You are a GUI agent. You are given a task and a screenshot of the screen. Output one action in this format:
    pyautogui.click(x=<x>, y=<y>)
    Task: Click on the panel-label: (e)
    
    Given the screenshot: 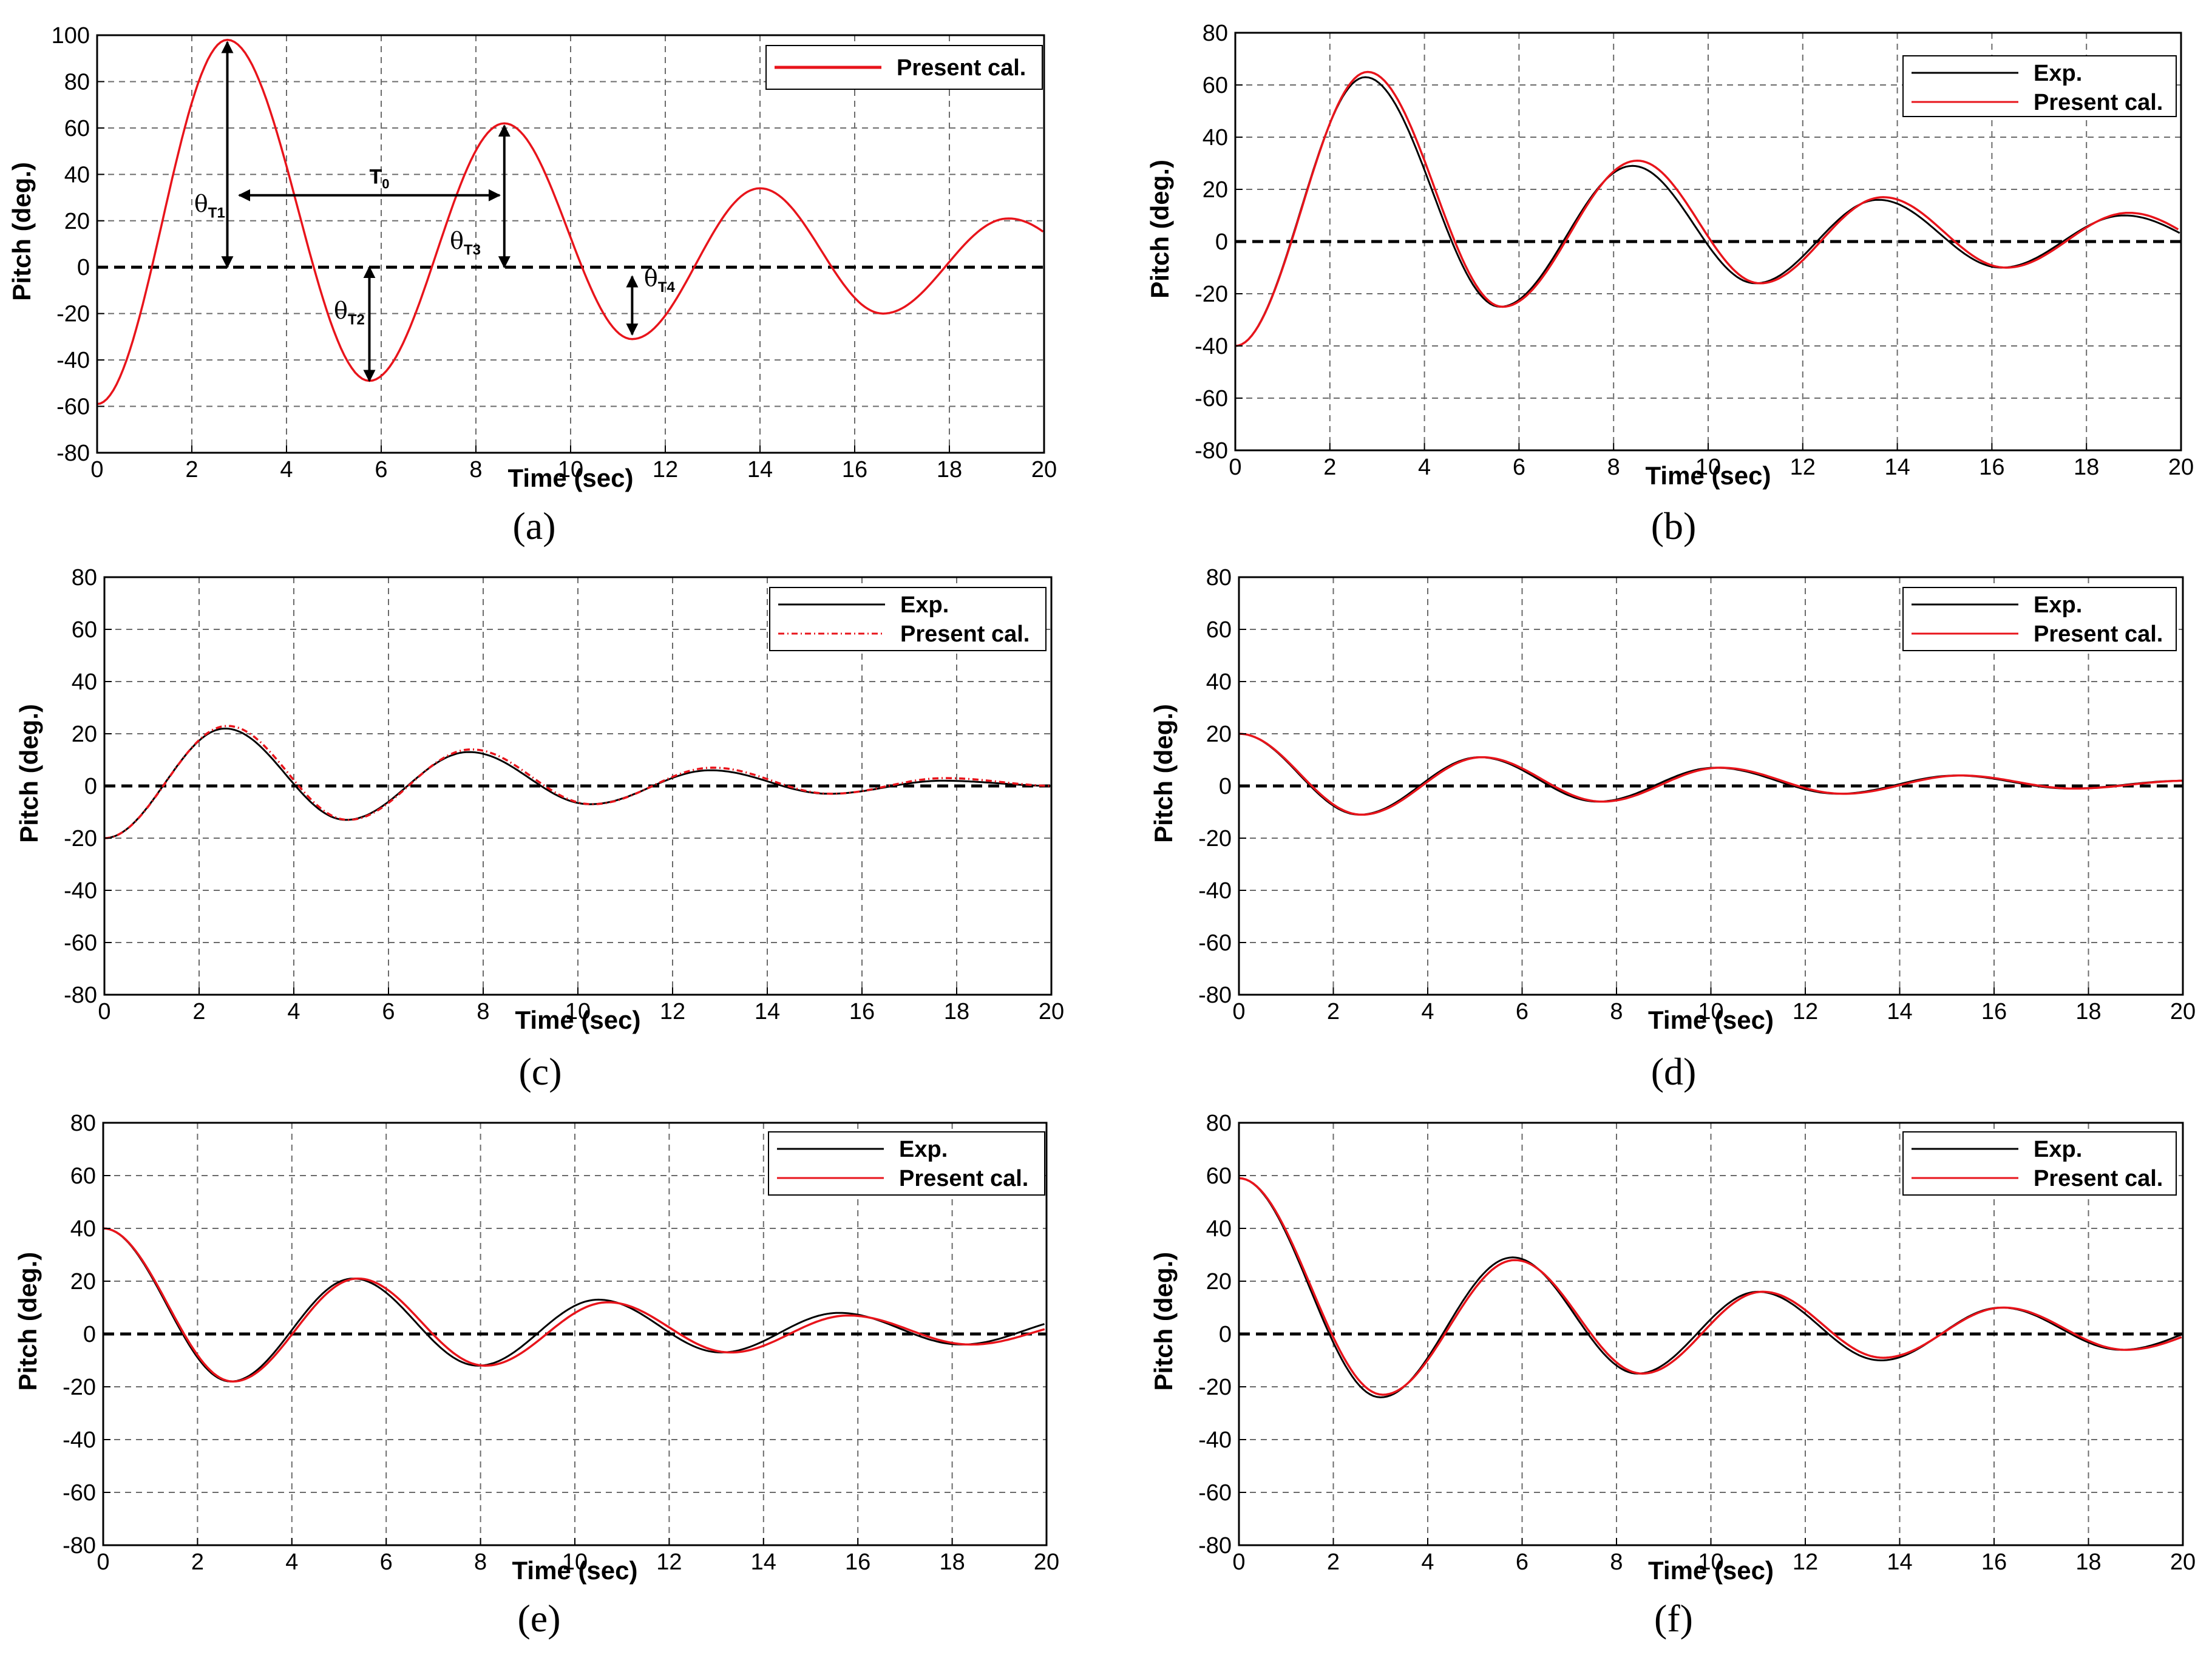 What is the action you would take?
    pyautogui.click(x=538, y=1618)
    